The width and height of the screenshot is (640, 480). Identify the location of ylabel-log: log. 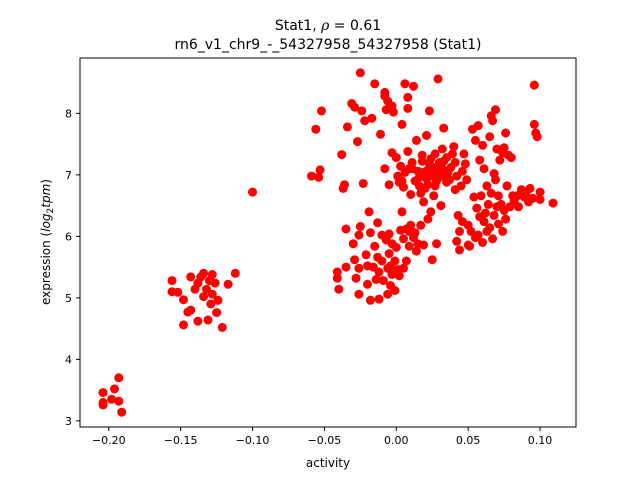
(46, 222).